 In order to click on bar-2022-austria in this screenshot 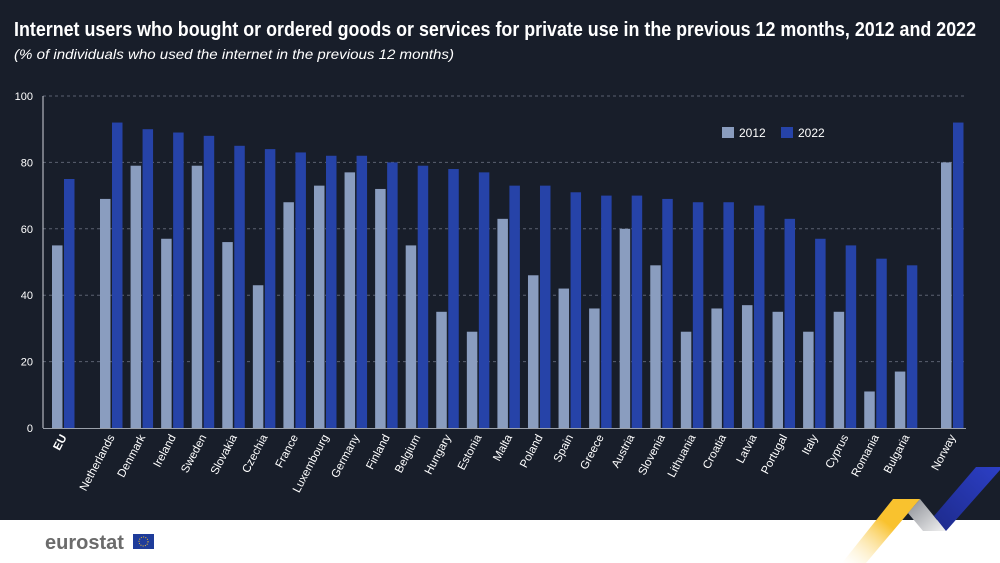, I will do `click(637, 311)`.